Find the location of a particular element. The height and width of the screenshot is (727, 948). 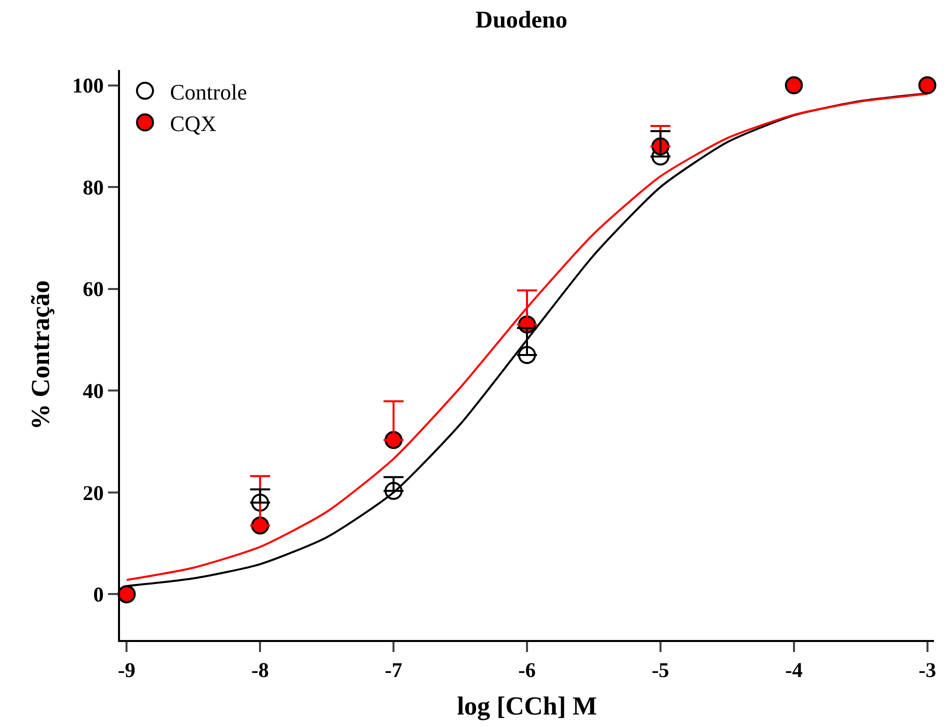

x-tick-label: -7 is located at coordinates (393, 670).